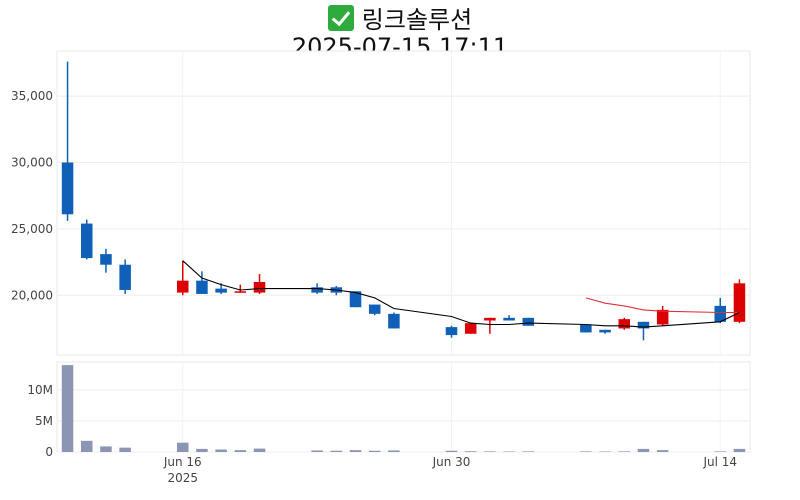  Describe the element at coordinates (182, 462) in the screenshot. I see `x-tick-label: Jun 16` at that location.